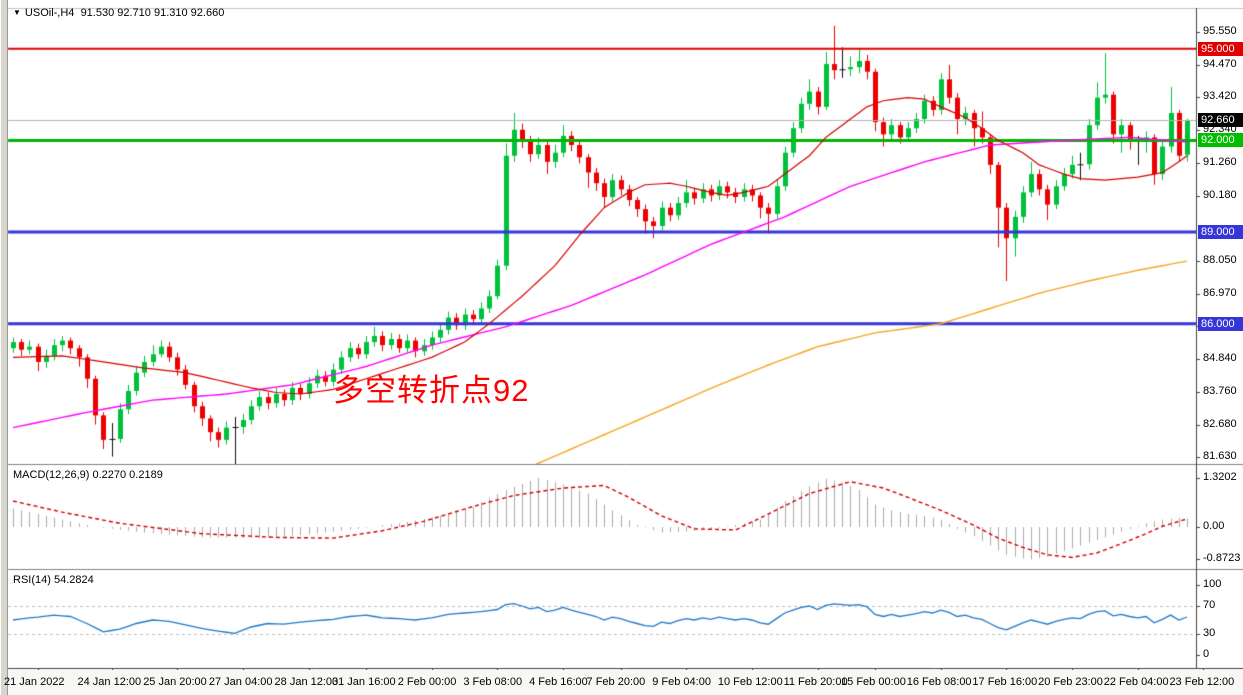 The height and width of the screenshot is (695, 1243). I want to click on price-tick-label: 95.550, so click(1220, 31).